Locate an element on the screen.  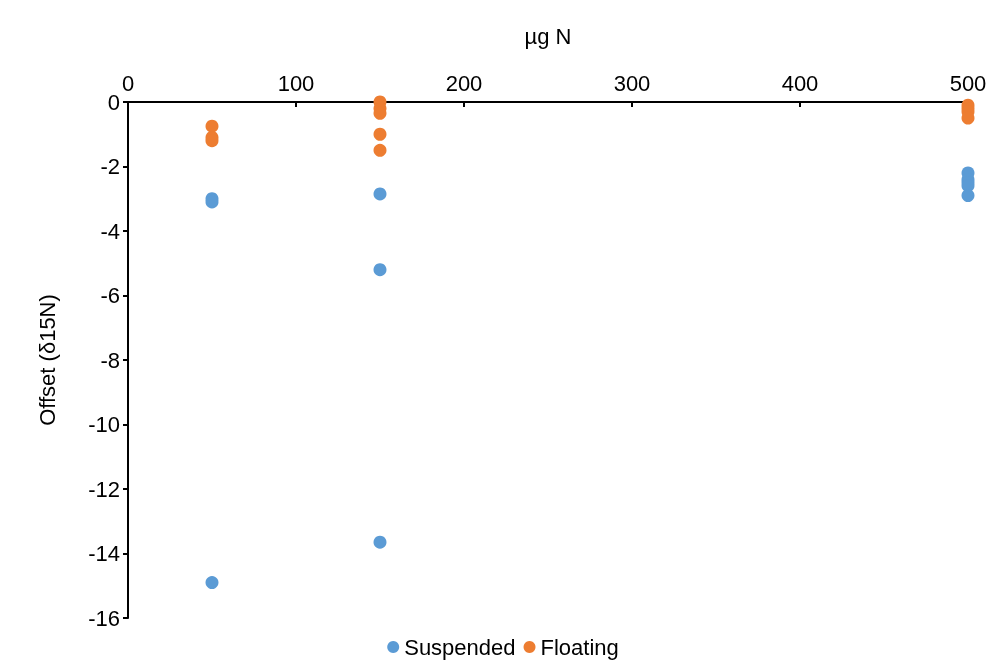
x-tick-label: 400 is located at coordinates (800, 83).